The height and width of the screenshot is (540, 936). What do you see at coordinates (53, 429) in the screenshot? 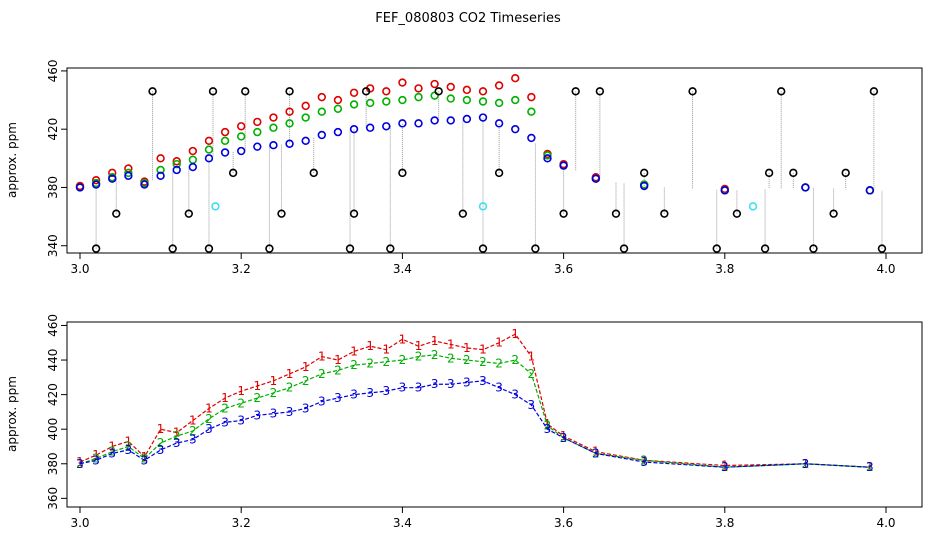
I see `y-tick-label: 400` at bounding box center [53, 429].